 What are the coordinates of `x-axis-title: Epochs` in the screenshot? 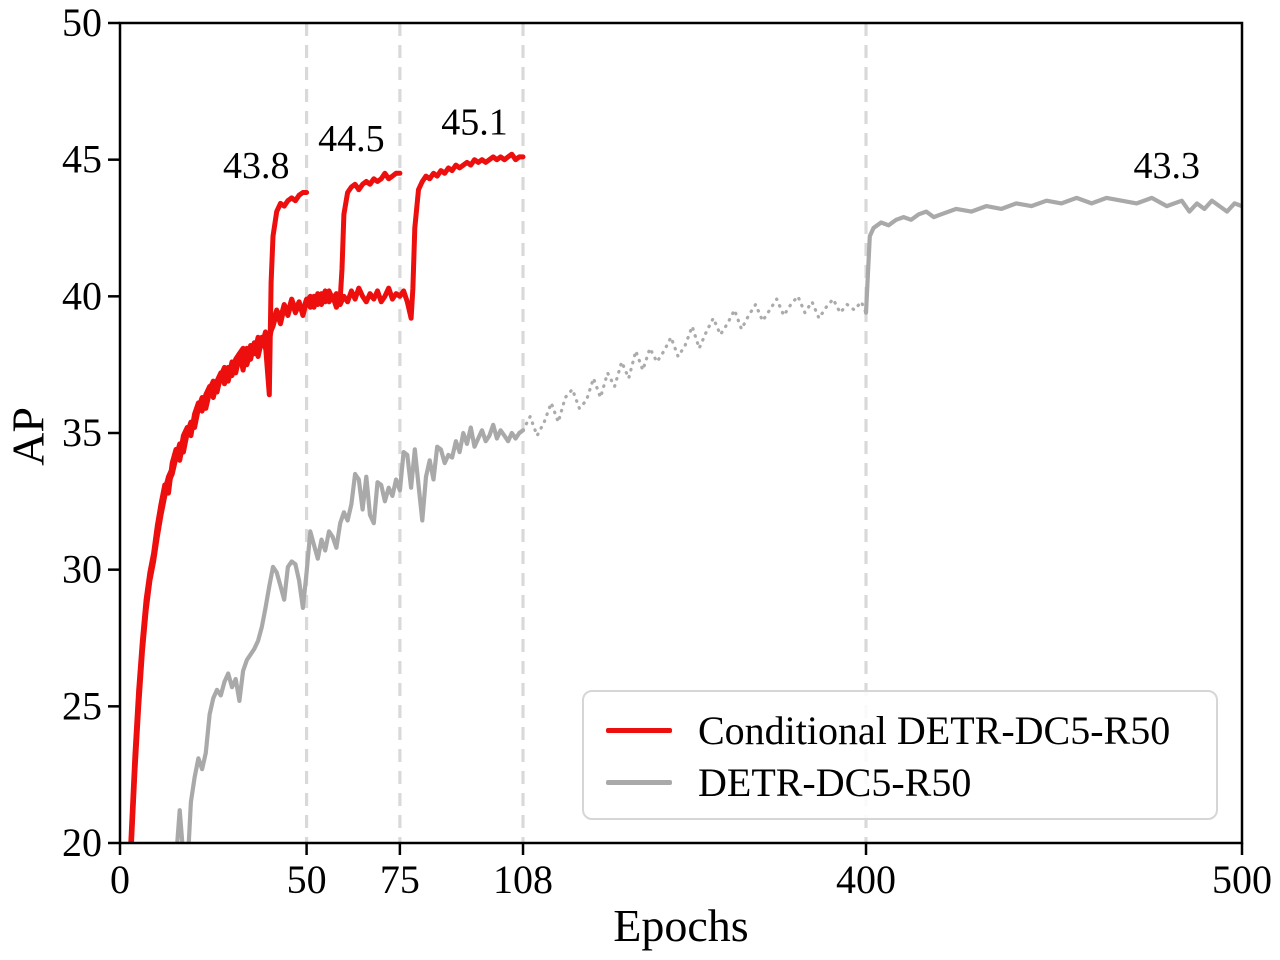 It's located at (681, 925).